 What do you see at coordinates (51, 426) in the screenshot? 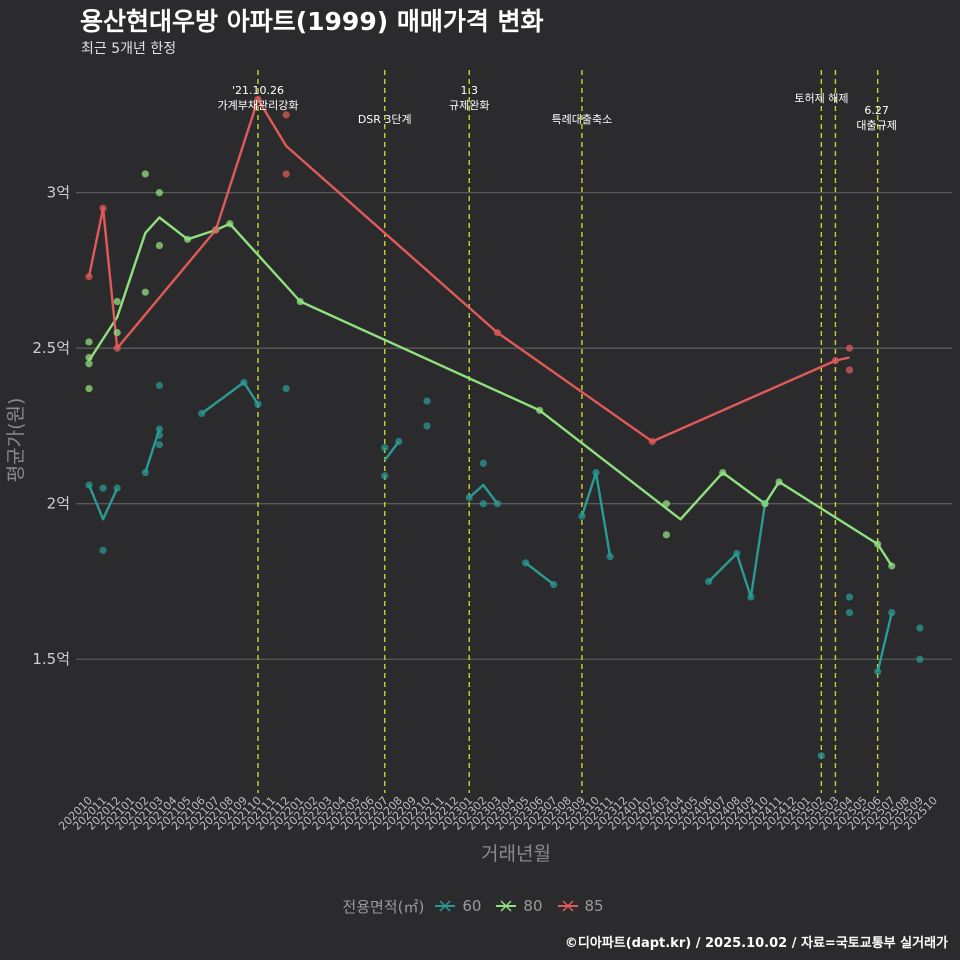
I see `y-tick-labels: 1.5억 2억 2.5억 3억` at bounding box center [51, 426].